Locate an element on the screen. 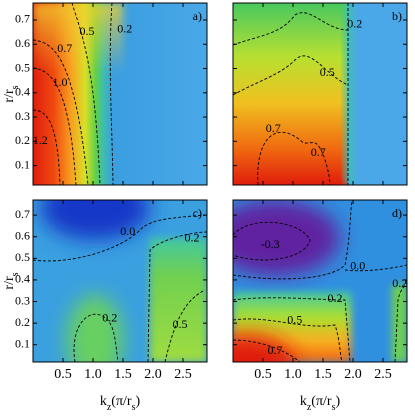  contour-label: 1.0 is located at coordinates (60, 82).